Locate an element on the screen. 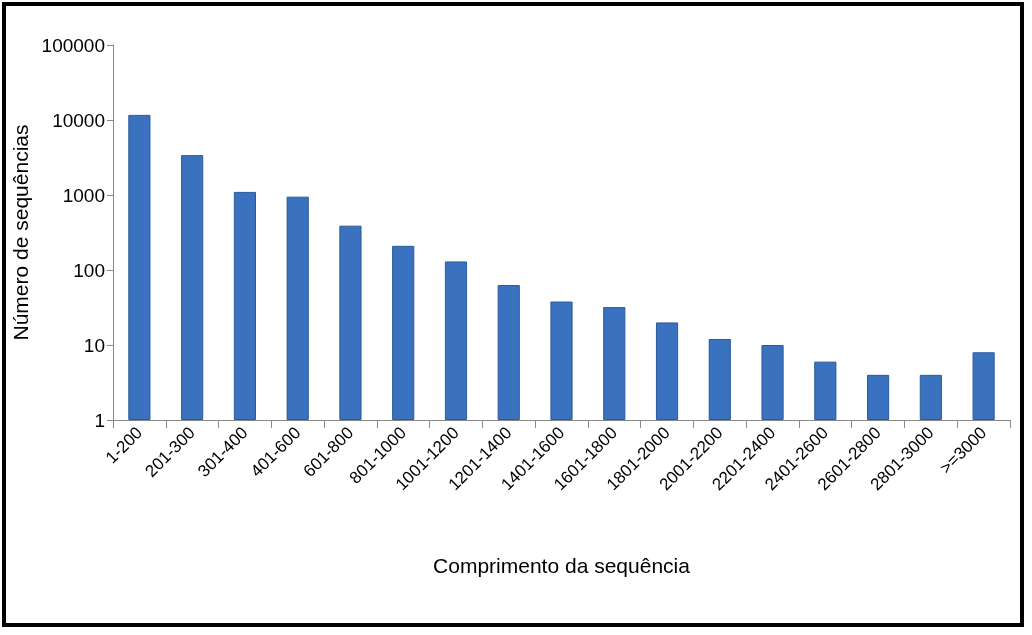 This screenshot has height=635, width=1032. y-tick-label: 10000 is located at coordinates (78, 120).